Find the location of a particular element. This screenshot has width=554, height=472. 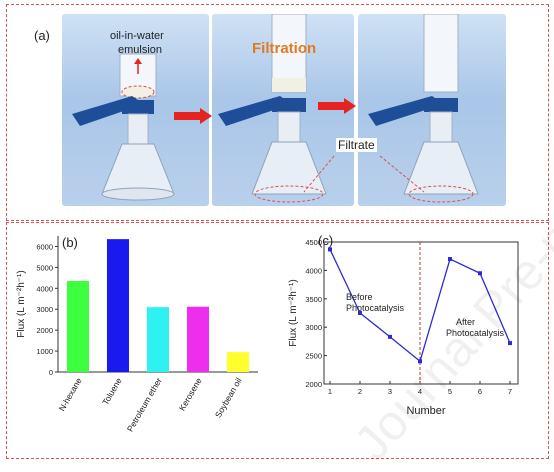

photo-after-filtration is located at coordinates (432, 110).